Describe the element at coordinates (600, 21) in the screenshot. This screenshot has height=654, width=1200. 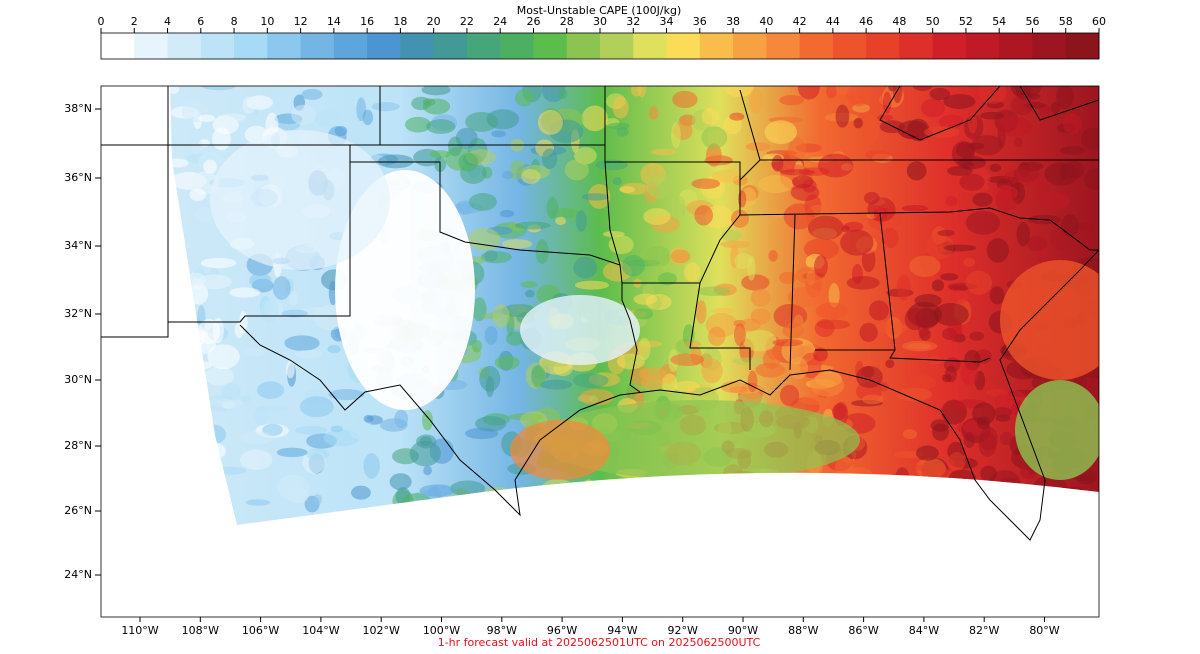
I see `colorbar-tick-label: 30` at that location.